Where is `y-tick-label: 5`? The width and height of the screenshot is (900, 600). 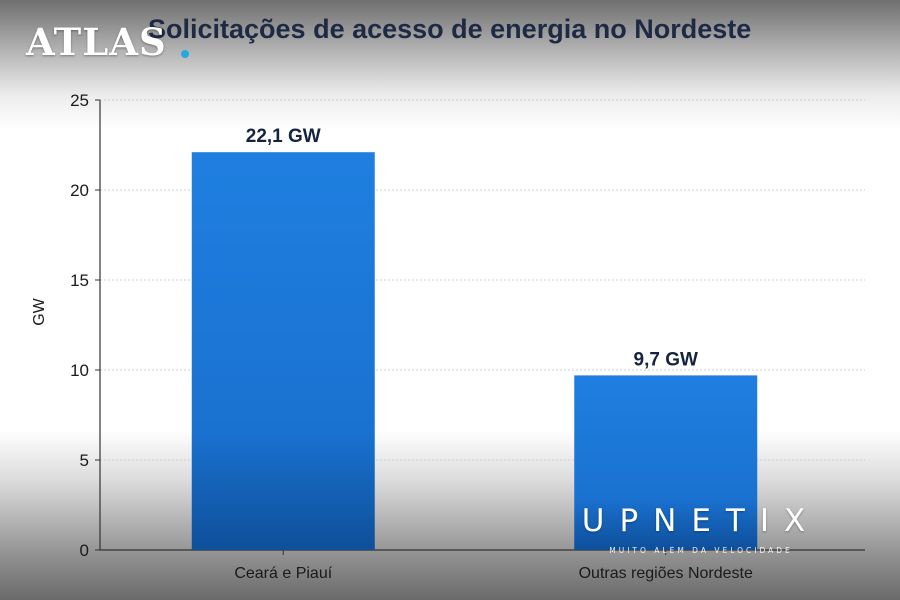 y-tick-label: 5 is located at coordinates (84, 460).